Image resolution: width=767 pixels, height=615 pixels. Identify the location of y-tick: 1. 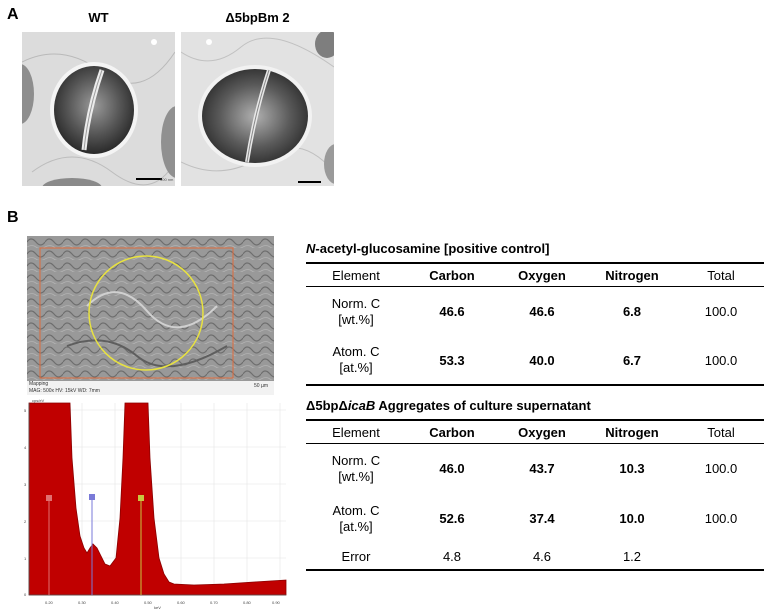
(25, 558).